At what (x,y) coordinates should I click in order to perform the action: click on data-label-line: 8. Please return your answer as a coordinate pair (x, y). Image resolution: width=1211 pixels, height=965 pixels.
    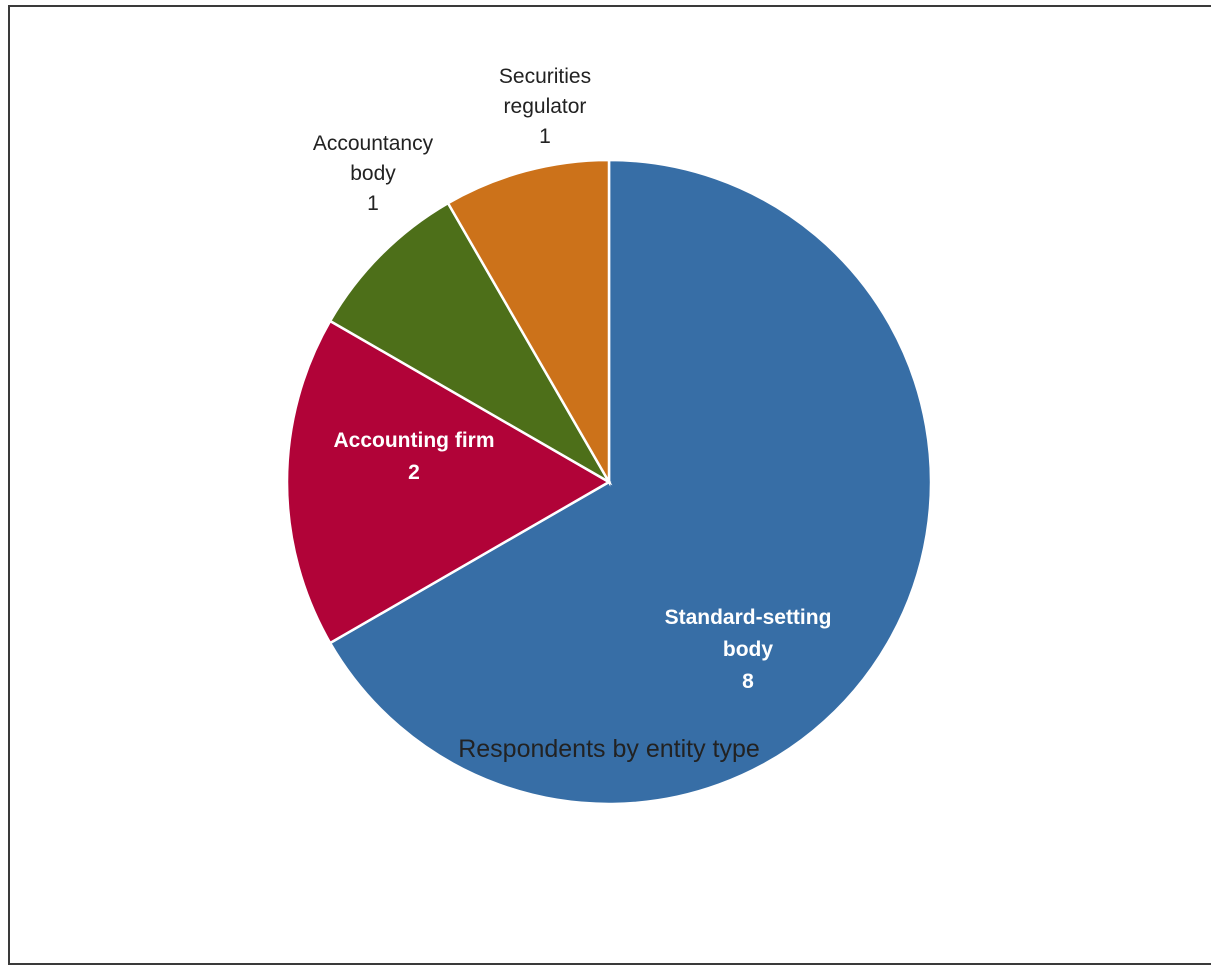
    Looking at the image, I should click on (748, 681).